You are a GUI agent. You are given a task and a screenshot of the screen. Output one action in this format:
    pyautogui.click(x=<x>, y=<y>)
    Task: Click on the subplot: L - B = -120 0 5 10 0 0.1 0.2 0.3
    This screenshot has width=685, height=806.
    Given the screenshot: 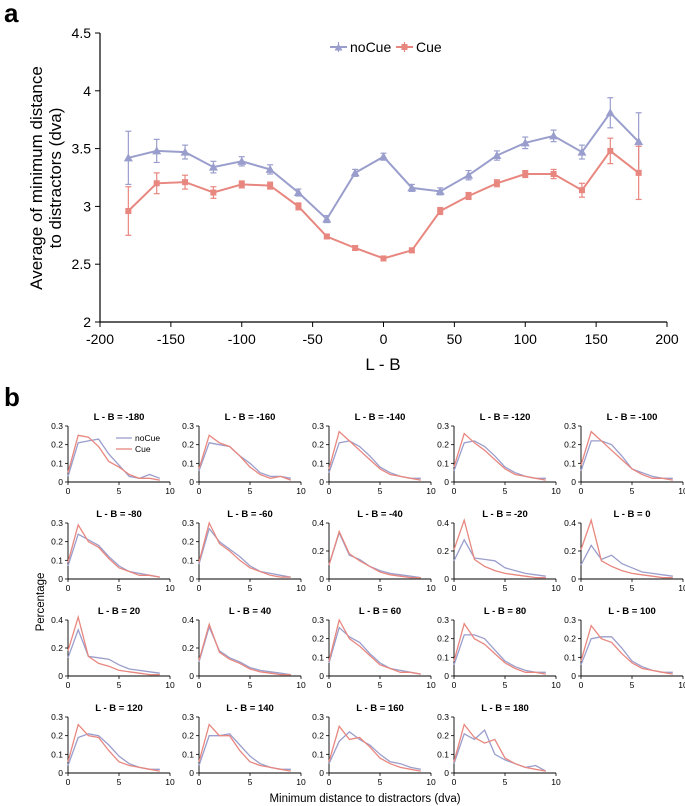 What is the action you would take?
    pyautogui.click(x=499, y=454)
    